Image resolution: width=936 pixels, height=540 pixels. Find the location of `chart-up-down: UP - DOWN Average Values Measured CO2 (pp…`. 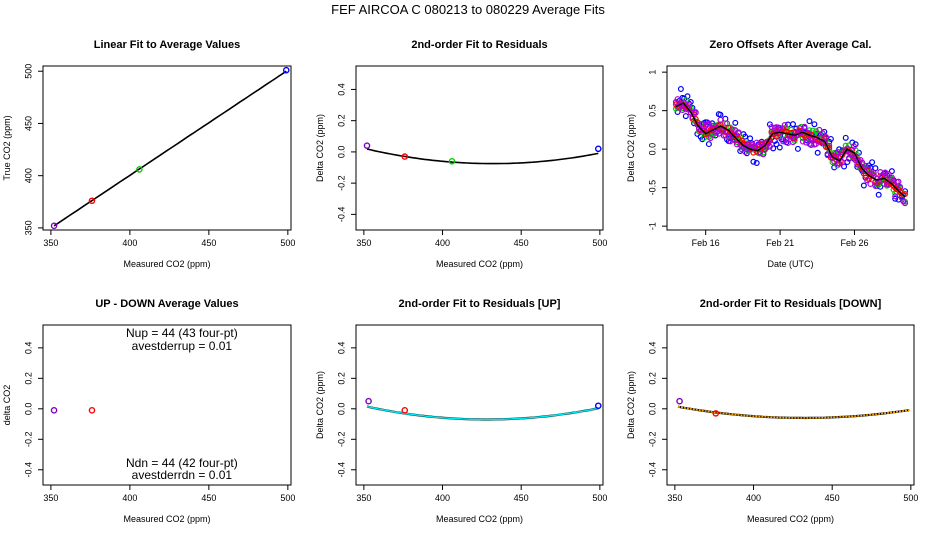

chart-up-down: UP - DOWN Average Values Measured CO2 (pp… is located at coordinates (148, 411).